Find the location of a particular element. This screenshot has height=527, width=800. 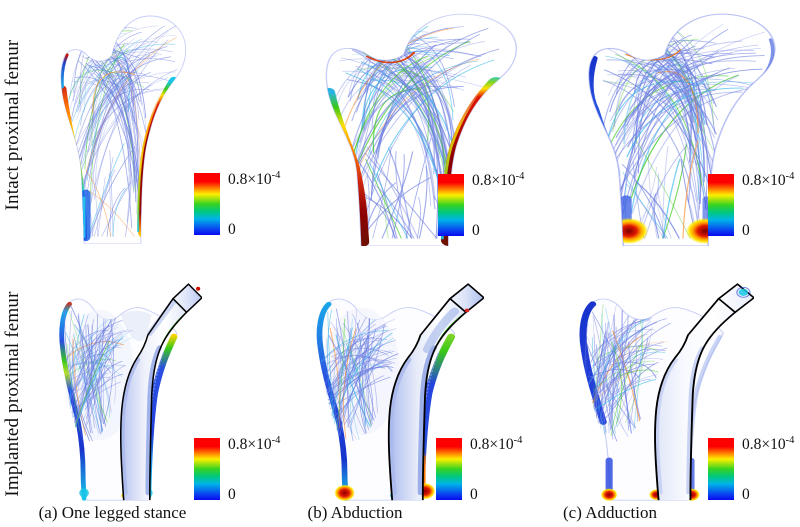

femur-intact-b-graphic is located at coordinates (421, 129).